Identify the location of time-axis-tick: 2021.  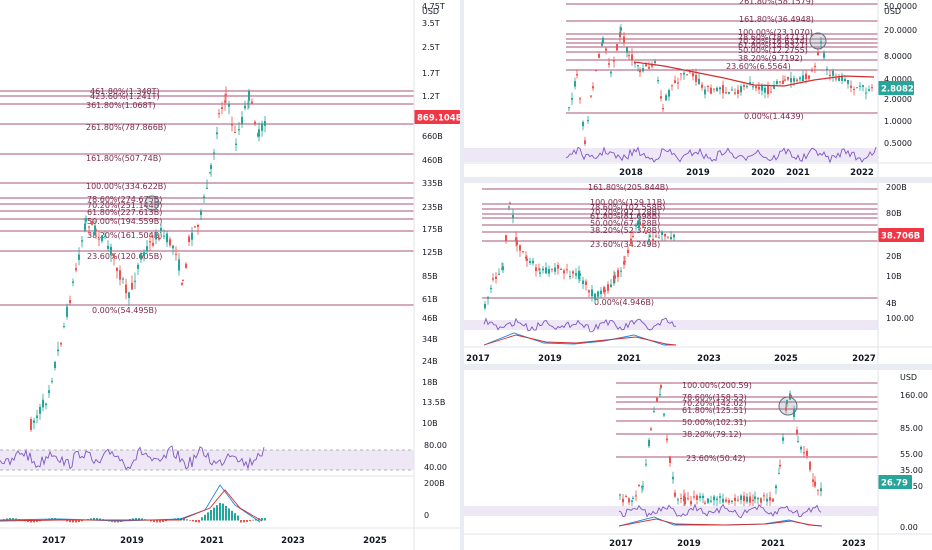
(212, 541).